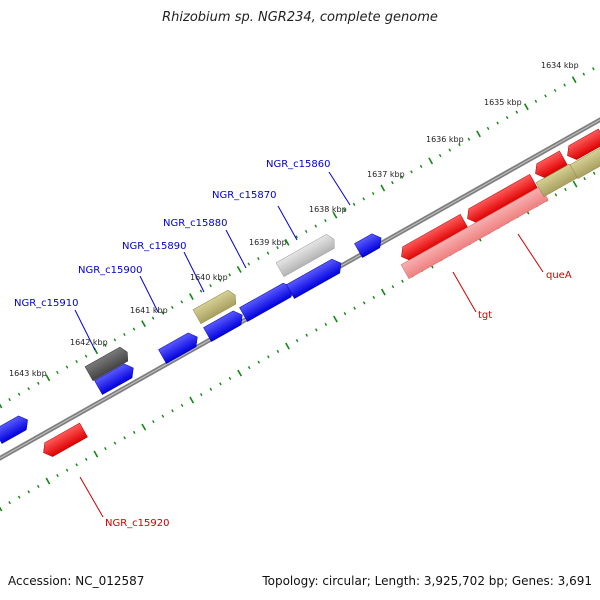 The image size is (600, 600). What do you see at coordinates (244, 195) in the screenshot?
I see `label-NGR_c15870: NGR_c15870` at bounding box center [244, 195].